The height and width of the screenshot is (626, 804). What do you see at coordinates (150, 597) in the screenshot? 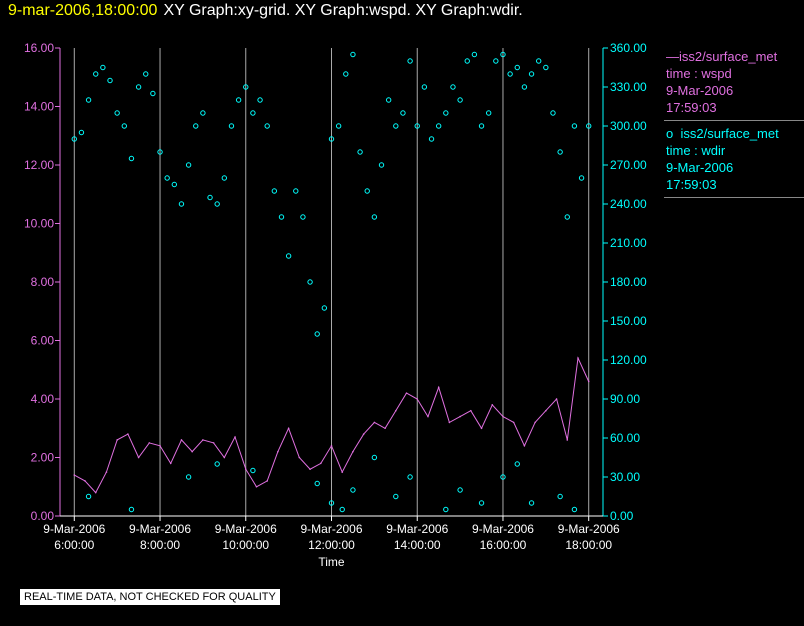
I see `quality-notice: REAL-TIME DATA, NOT CHECKED FOR QUALITY` at bounding box center [150, 597].